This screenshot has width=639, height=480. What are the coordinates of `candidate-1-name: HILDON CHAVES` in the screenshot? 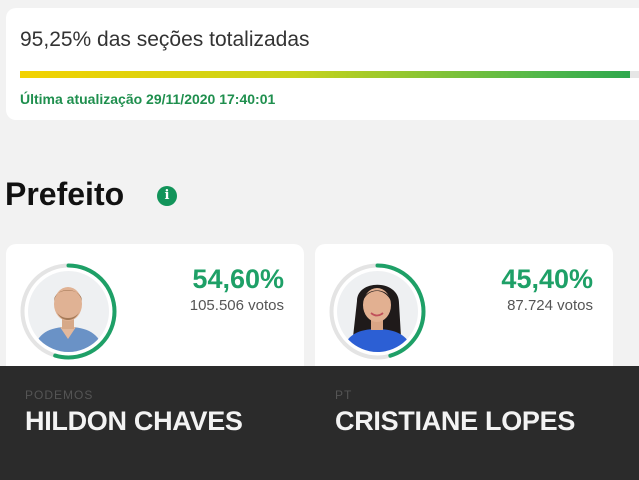 It's located at (134, 421).